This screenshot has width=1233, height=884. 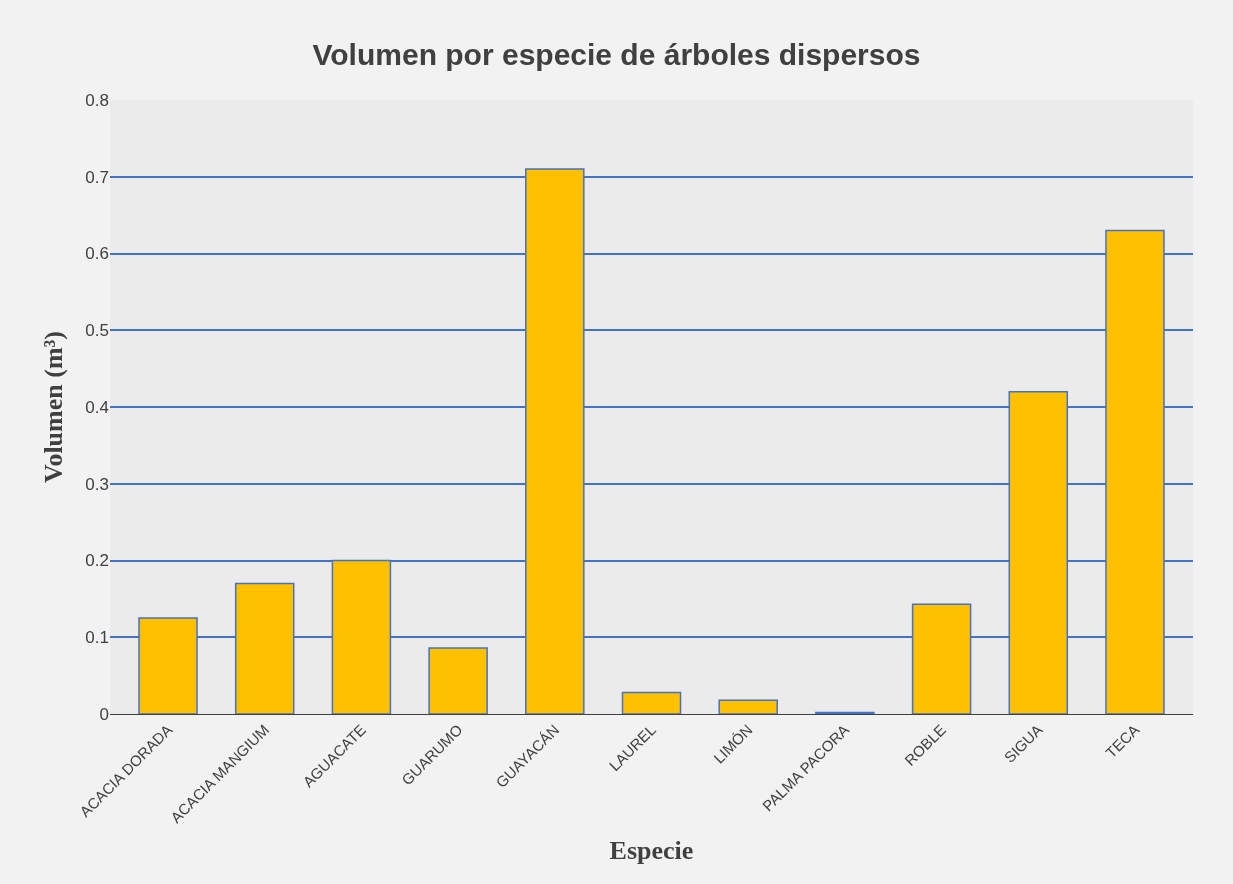 I want to click on y-tick-label: 0.6, so click(x=97, y=254).